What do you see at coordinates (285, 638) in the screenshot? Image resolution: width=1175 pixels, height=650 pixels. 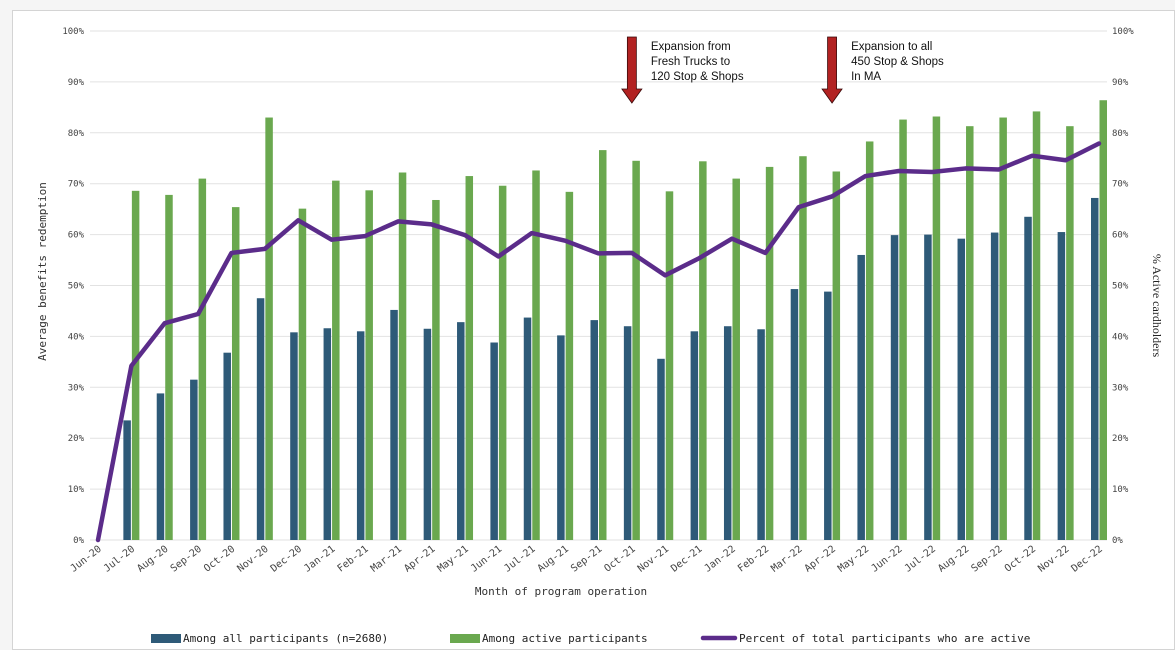 I see `legend-label: Among all participants (n=2680)` at bounding box center [285, 638].